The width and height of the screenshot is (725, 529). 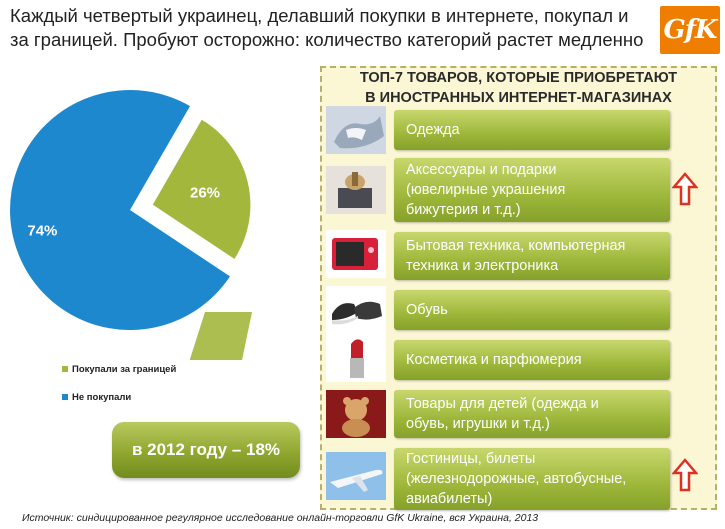 What do you see at coordinates (124, 369) in the screenshot?
I see `legend-label-purchased: Покупали за границей` at bounding box center [124, 369].